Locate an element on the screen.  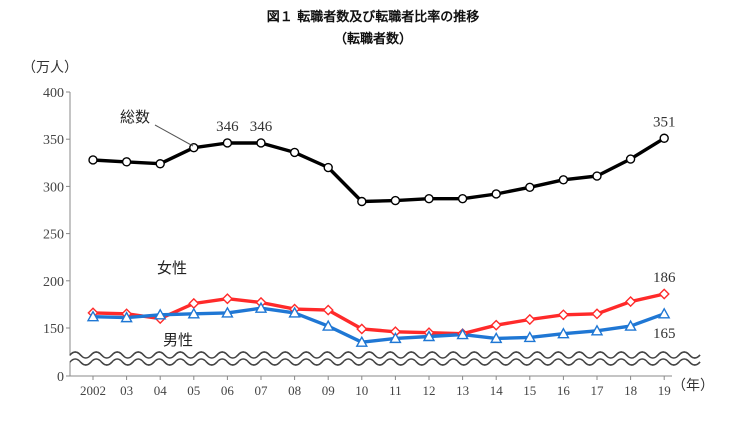
x-tick-label: 17 is located at coordinates (598, 390).